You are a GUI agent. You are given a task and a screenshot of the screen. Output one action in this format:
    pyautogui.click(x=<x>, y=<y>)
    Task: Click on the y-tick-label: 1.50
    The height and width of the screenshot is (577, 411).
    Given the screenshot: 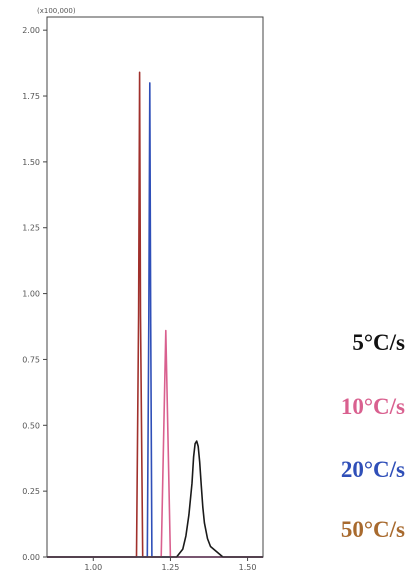 What is the action you would take?
    pyautogui.click(x=31, y=162)
    